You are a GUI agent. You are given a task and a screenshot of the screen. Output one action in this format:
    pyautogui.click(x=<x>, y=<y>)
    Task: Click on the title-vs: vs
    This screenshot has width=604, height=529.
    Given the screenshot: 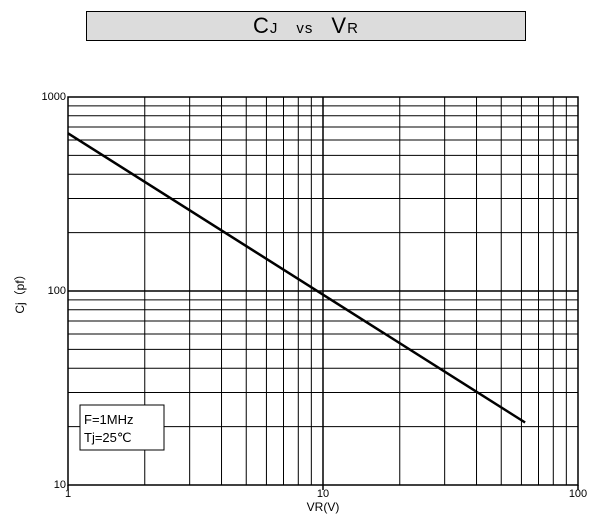 What is the action you would take?
    pyautogui.click(x=305, y=28)
    